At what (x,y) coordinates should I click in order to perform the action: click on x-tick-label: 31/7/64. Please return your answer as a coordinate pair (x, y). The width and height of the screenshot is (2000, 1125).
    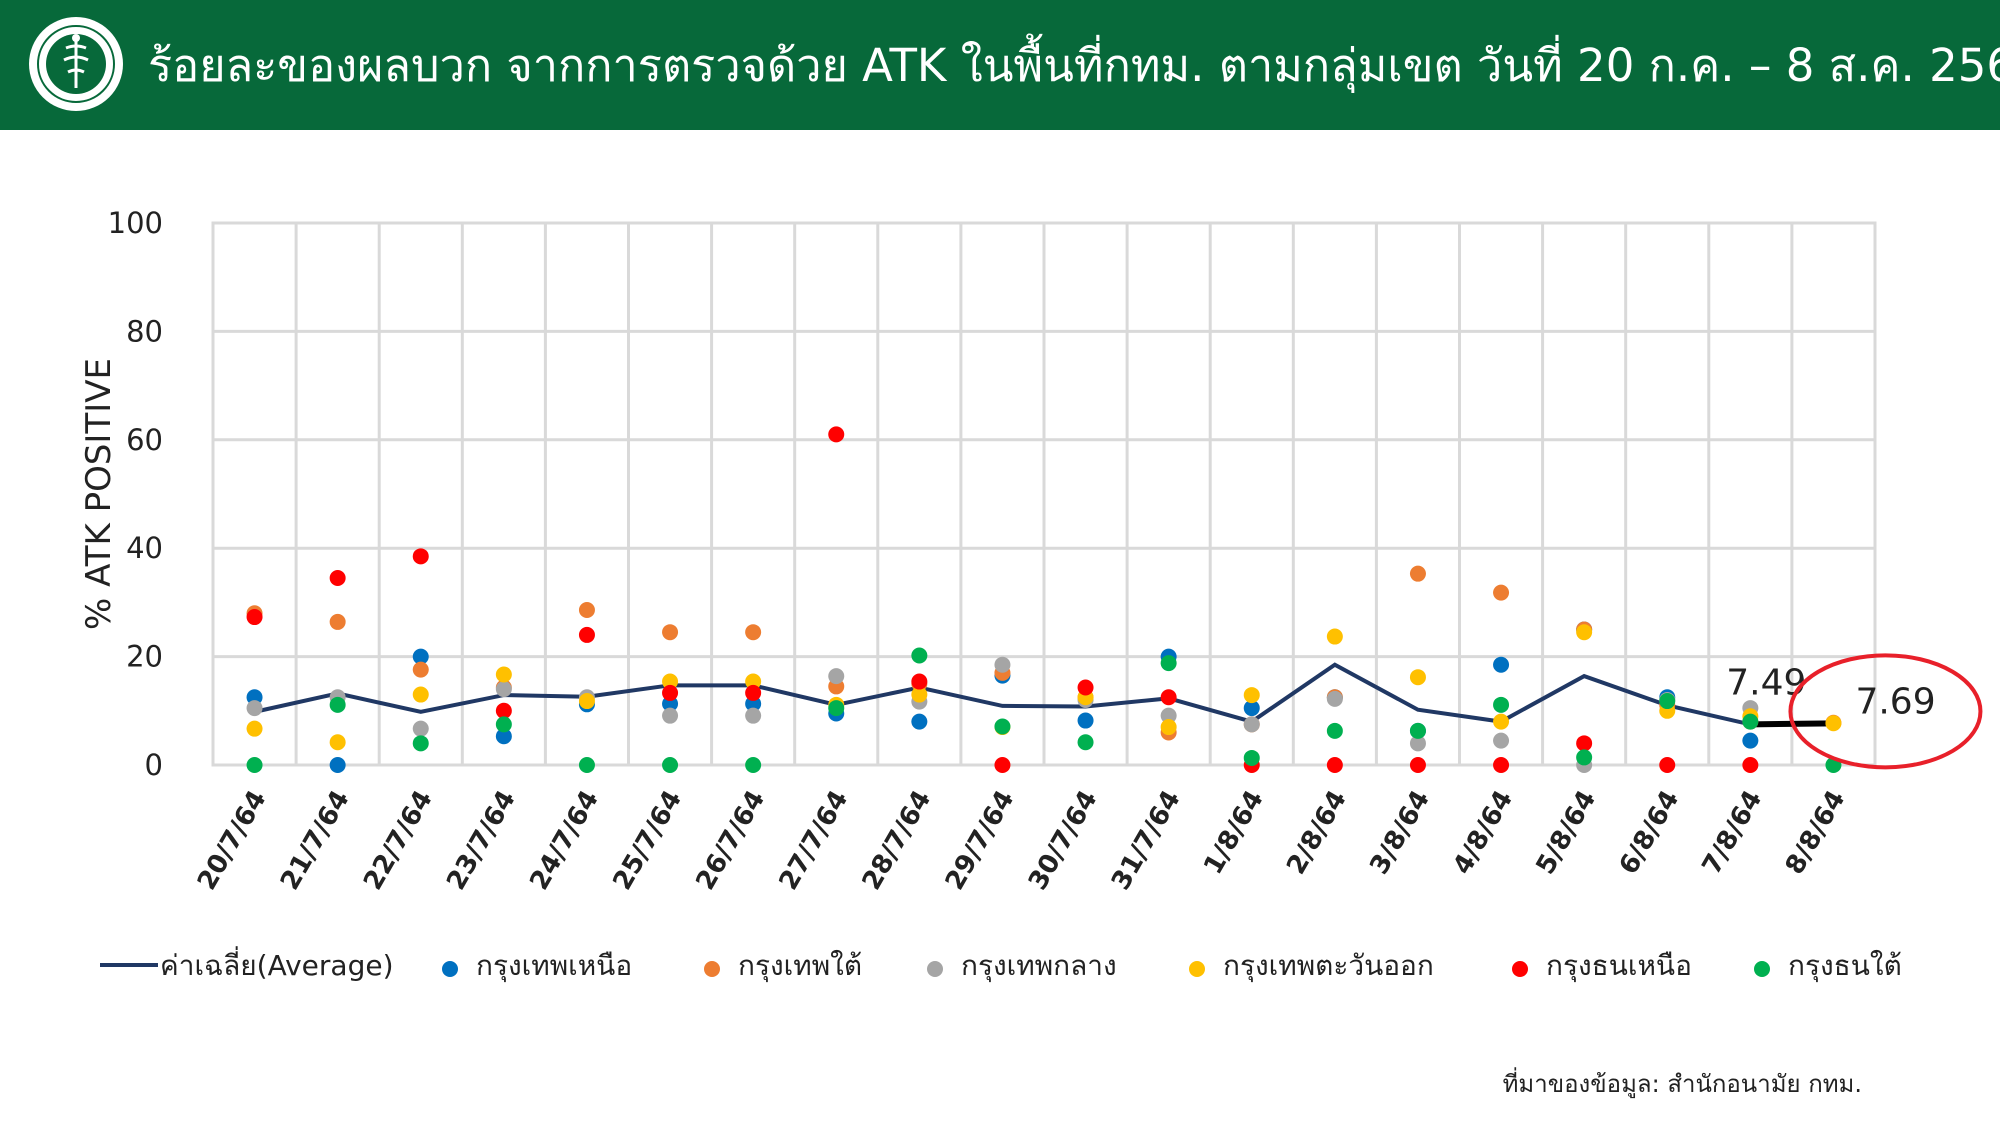
    Looking at the image, I should click on (1146, 841).